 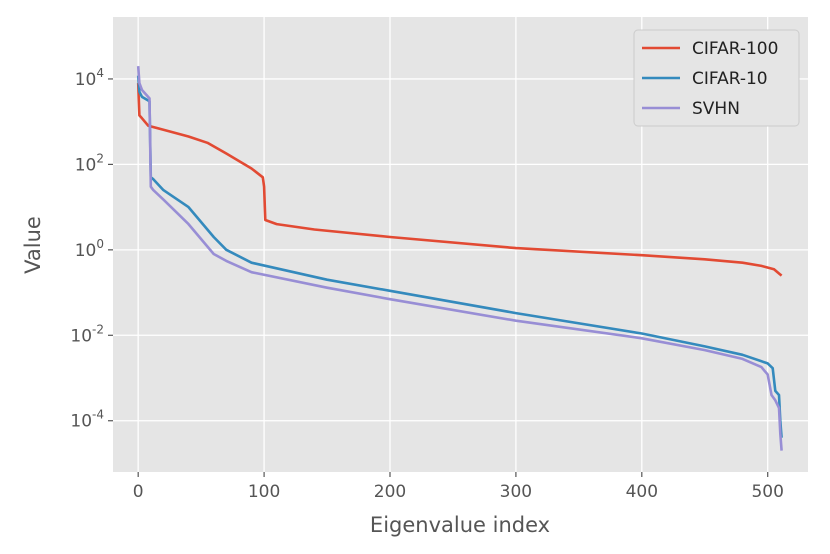 I want to click on x-tick-label: 400, so click(x=642, y=492).